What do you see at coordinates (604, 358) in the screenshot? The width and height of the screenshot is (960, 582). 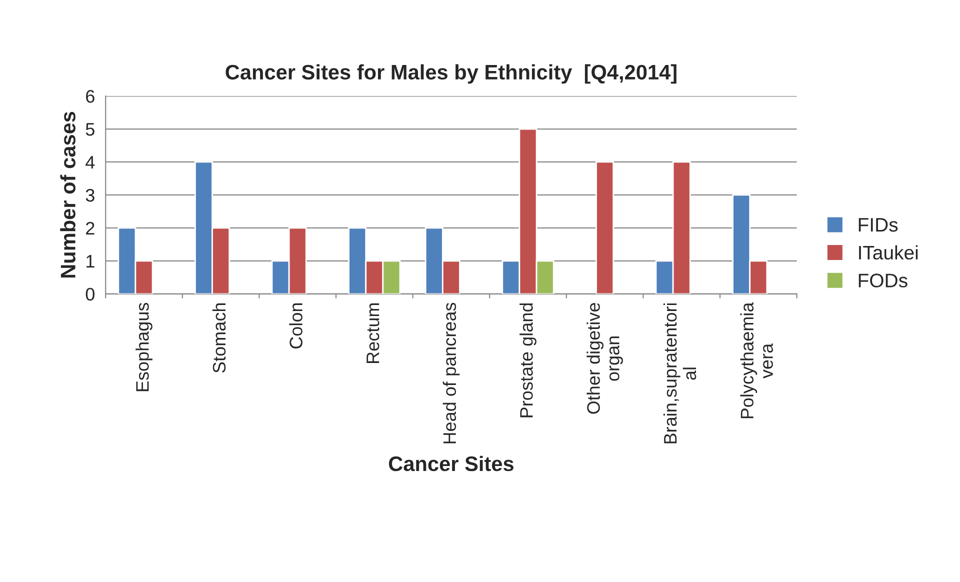 I see `x-tick-label: Other digetive organ` at bounding box center [604, 358].